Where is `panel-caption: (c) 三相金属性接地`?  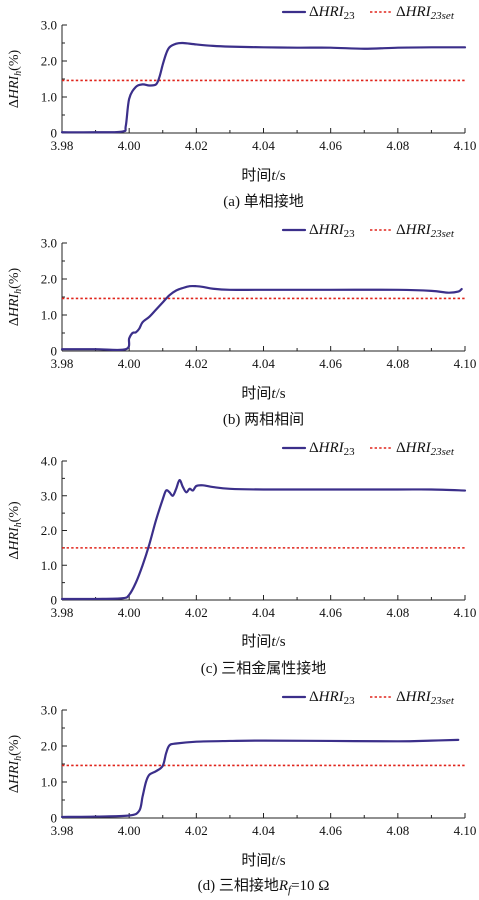 panel-caption: (c) 三相金属性接地 is located at coordinates (263, 668).